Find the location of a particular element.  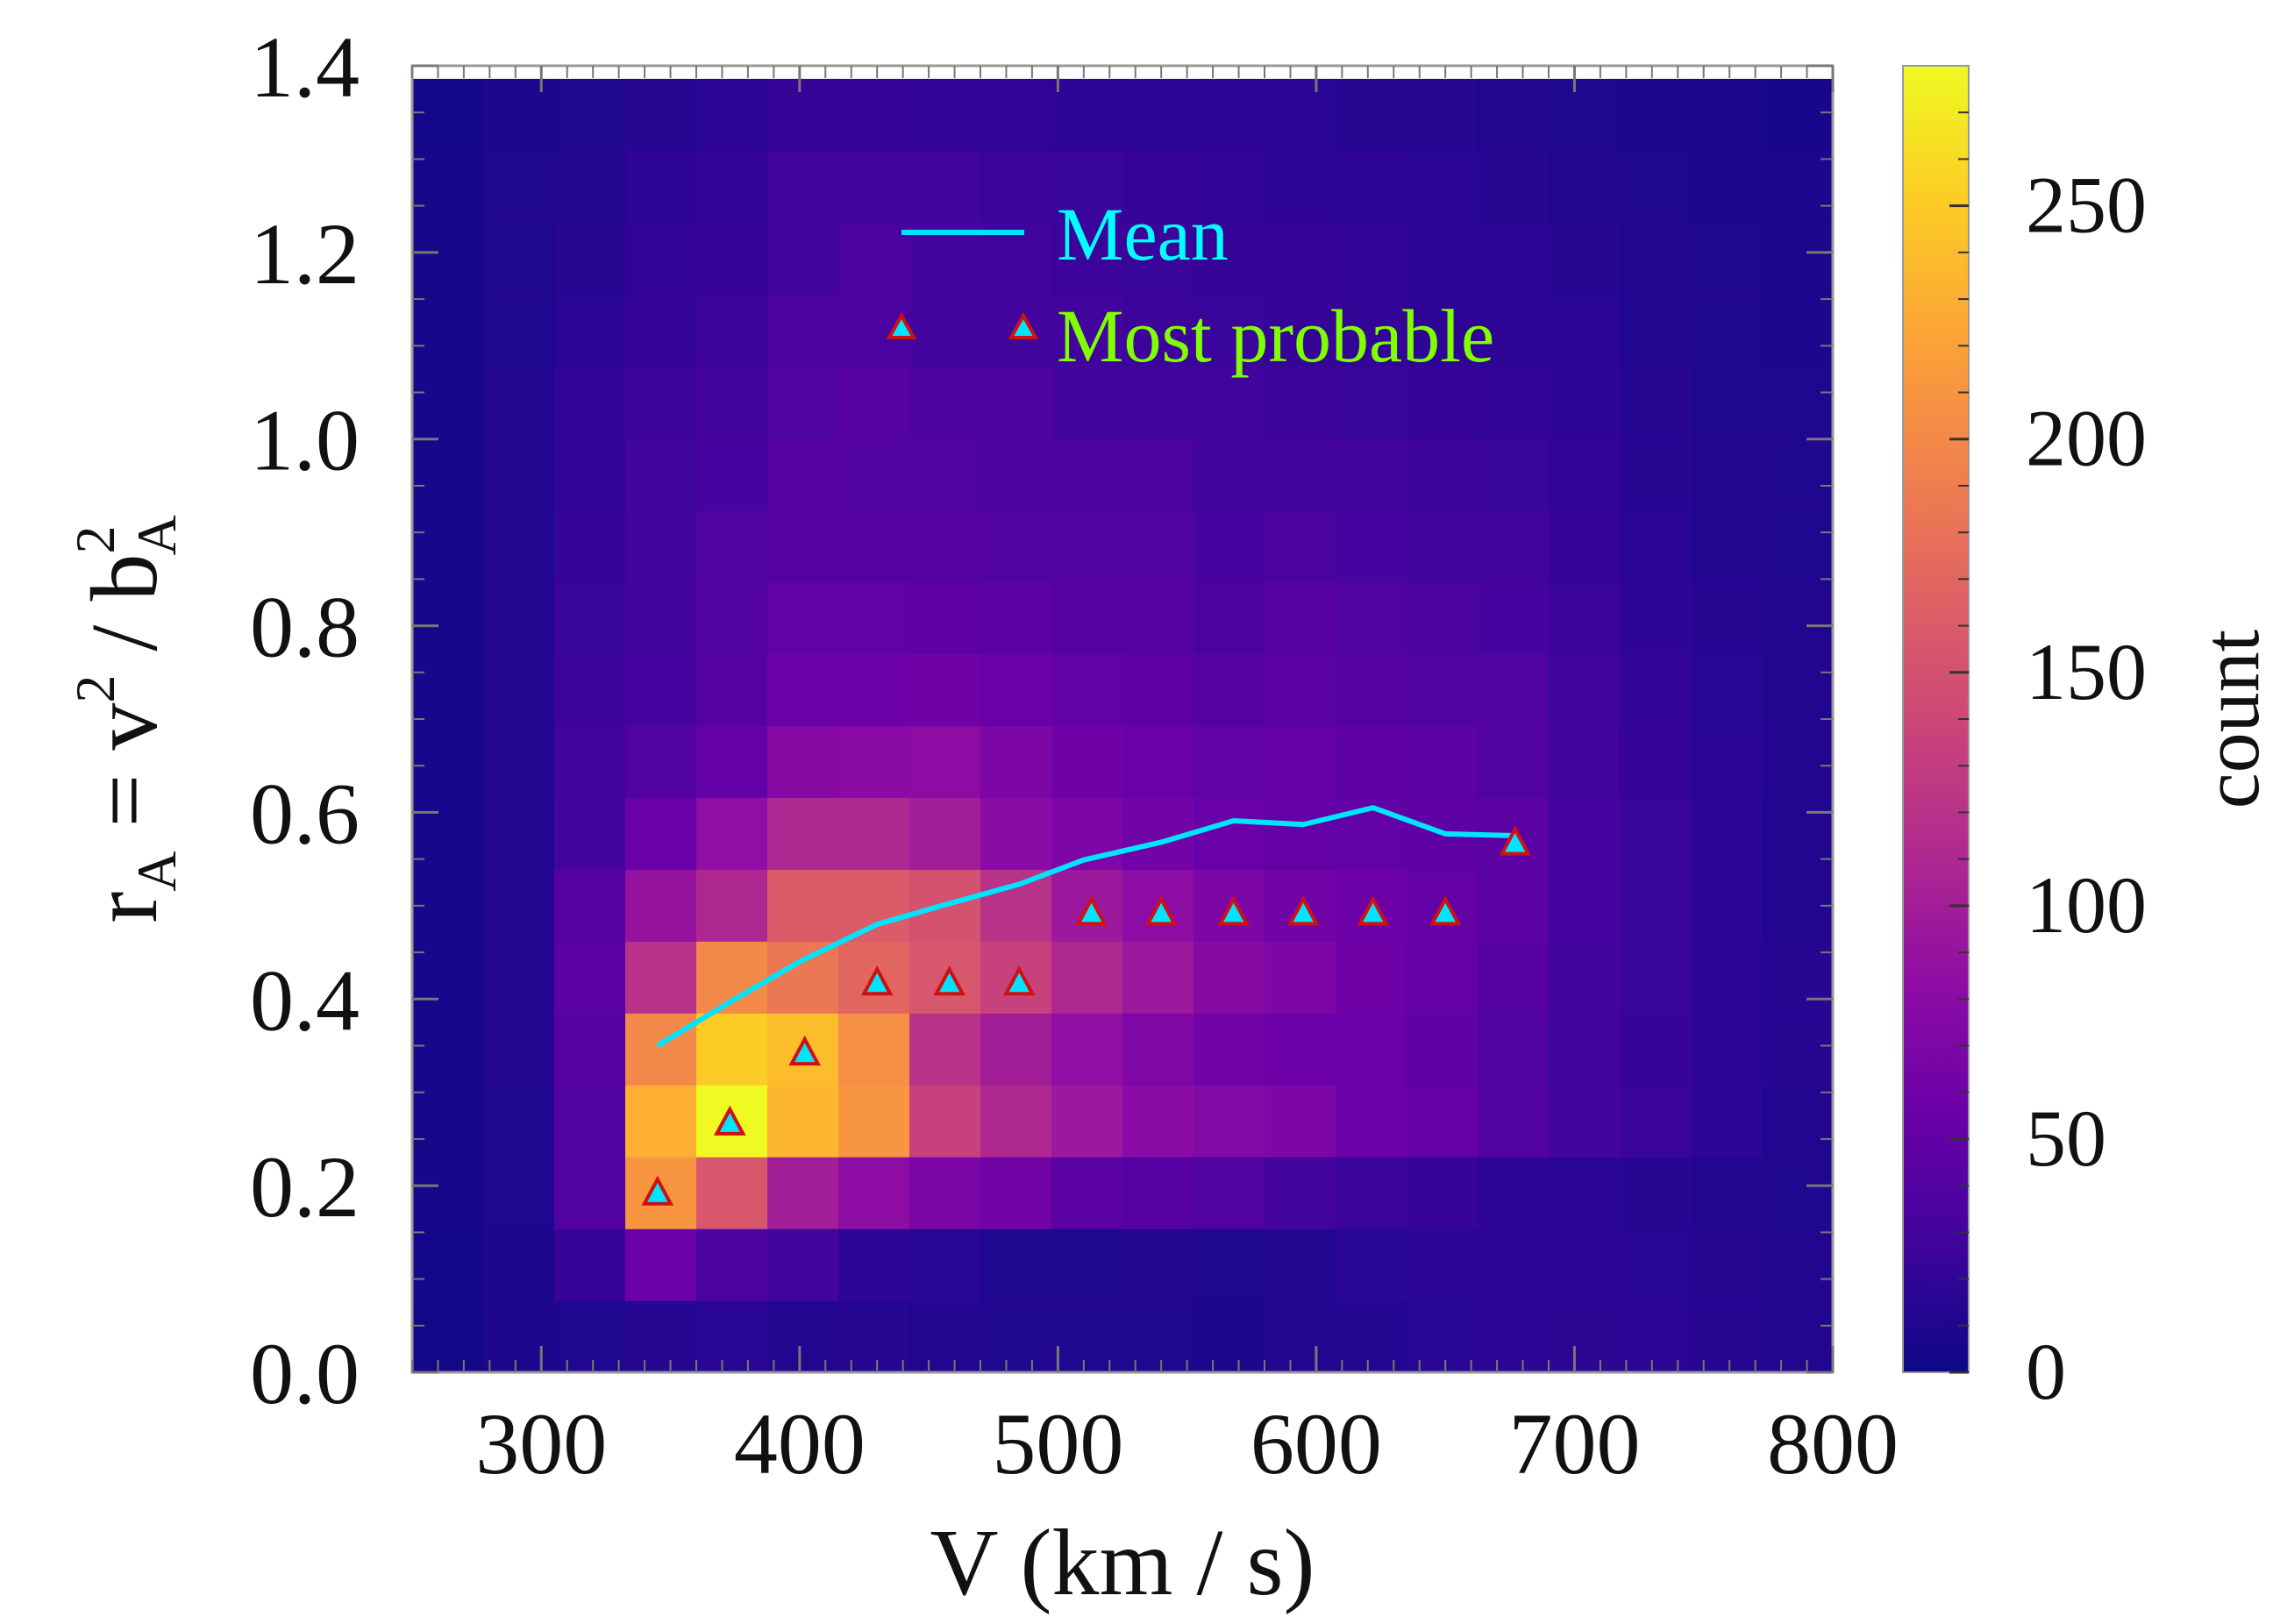

legend-most-probable-label: Most probable is located at coordinates (1275, 336).